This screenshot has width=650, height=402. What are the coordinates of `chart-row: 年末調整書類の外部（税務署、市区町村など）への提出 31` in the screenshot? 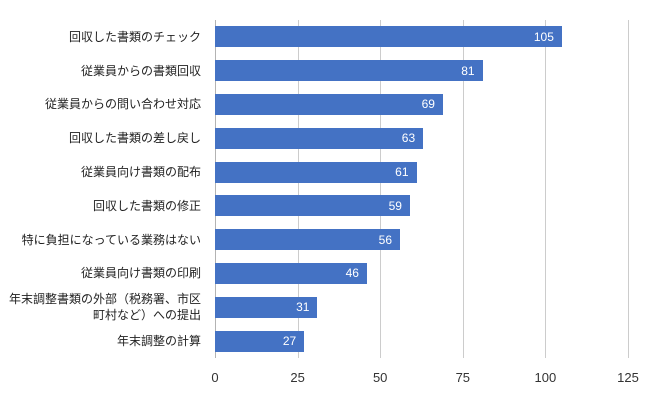 It's located at (314, 307).